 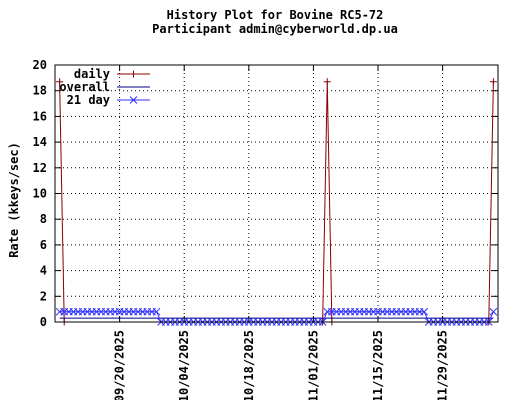 I want to click on y-tick-label: 2, so click(x=43, y=296).